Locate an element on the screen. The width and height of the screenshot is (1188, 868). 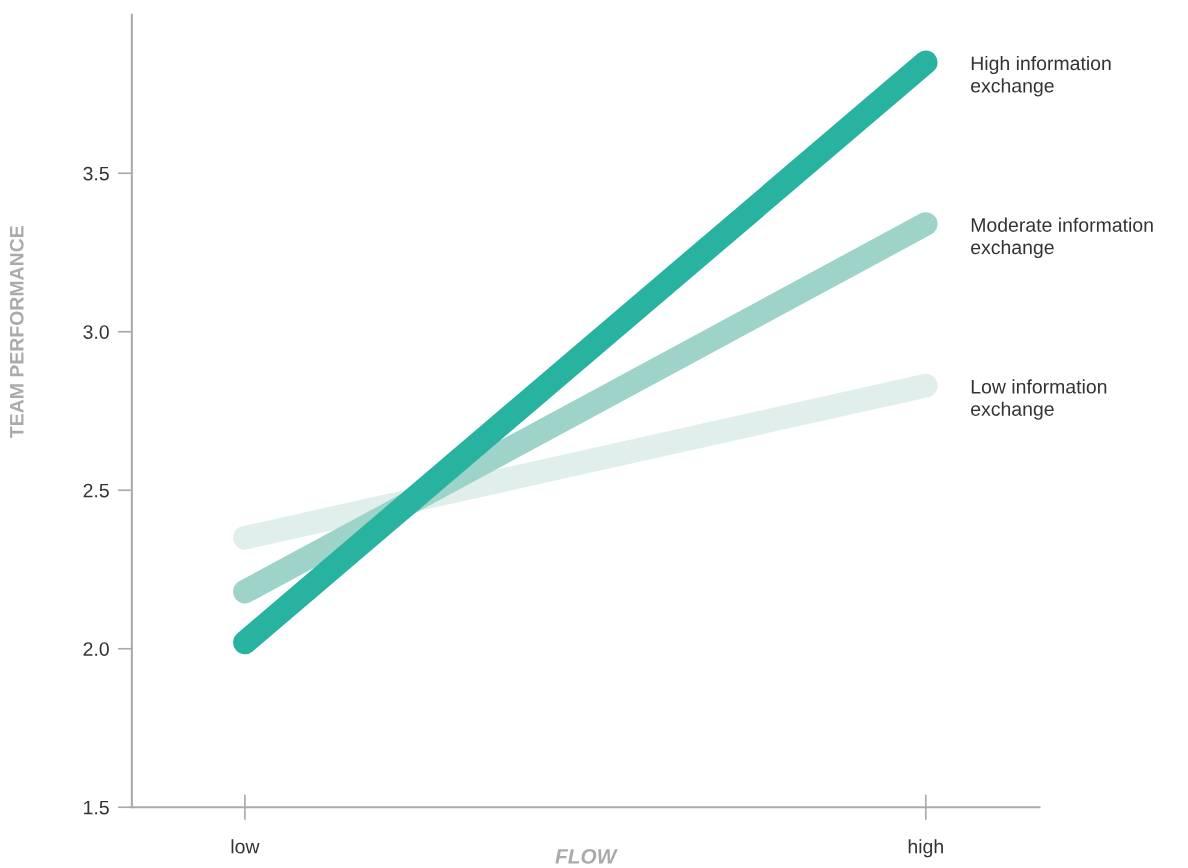
y-tick-label: 3.5 is located at coordinates (96, 173).